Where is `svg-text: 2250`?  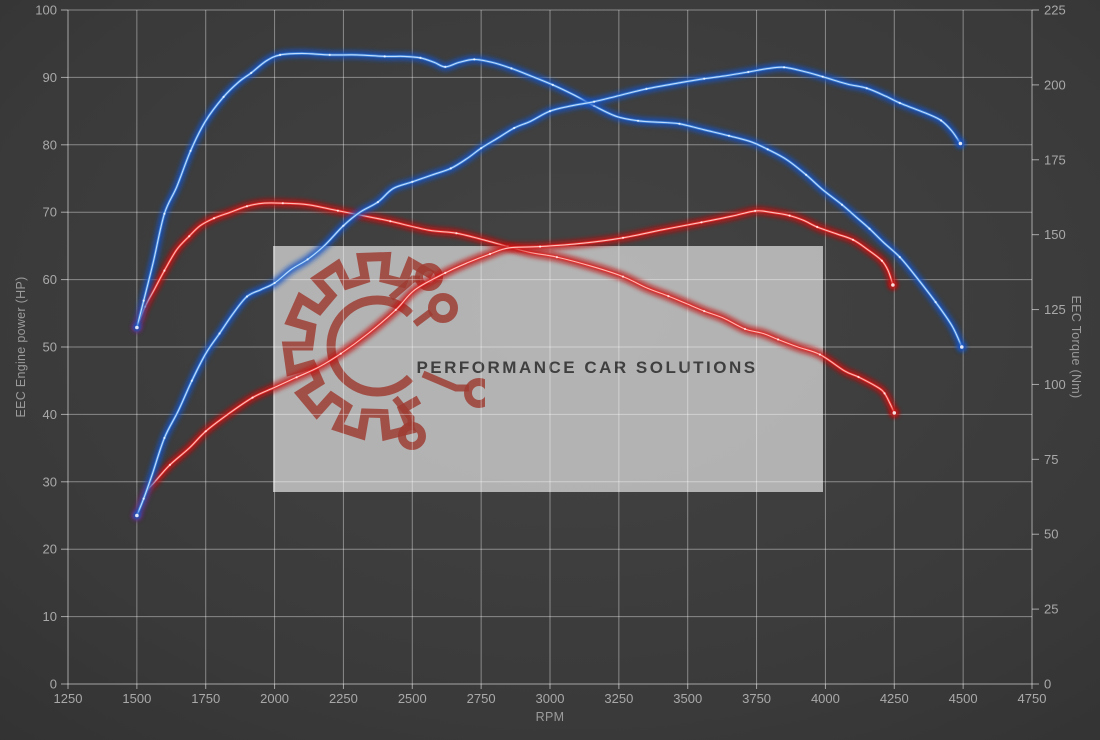
svg-text: 2250 is located at coordinates (343, 698).